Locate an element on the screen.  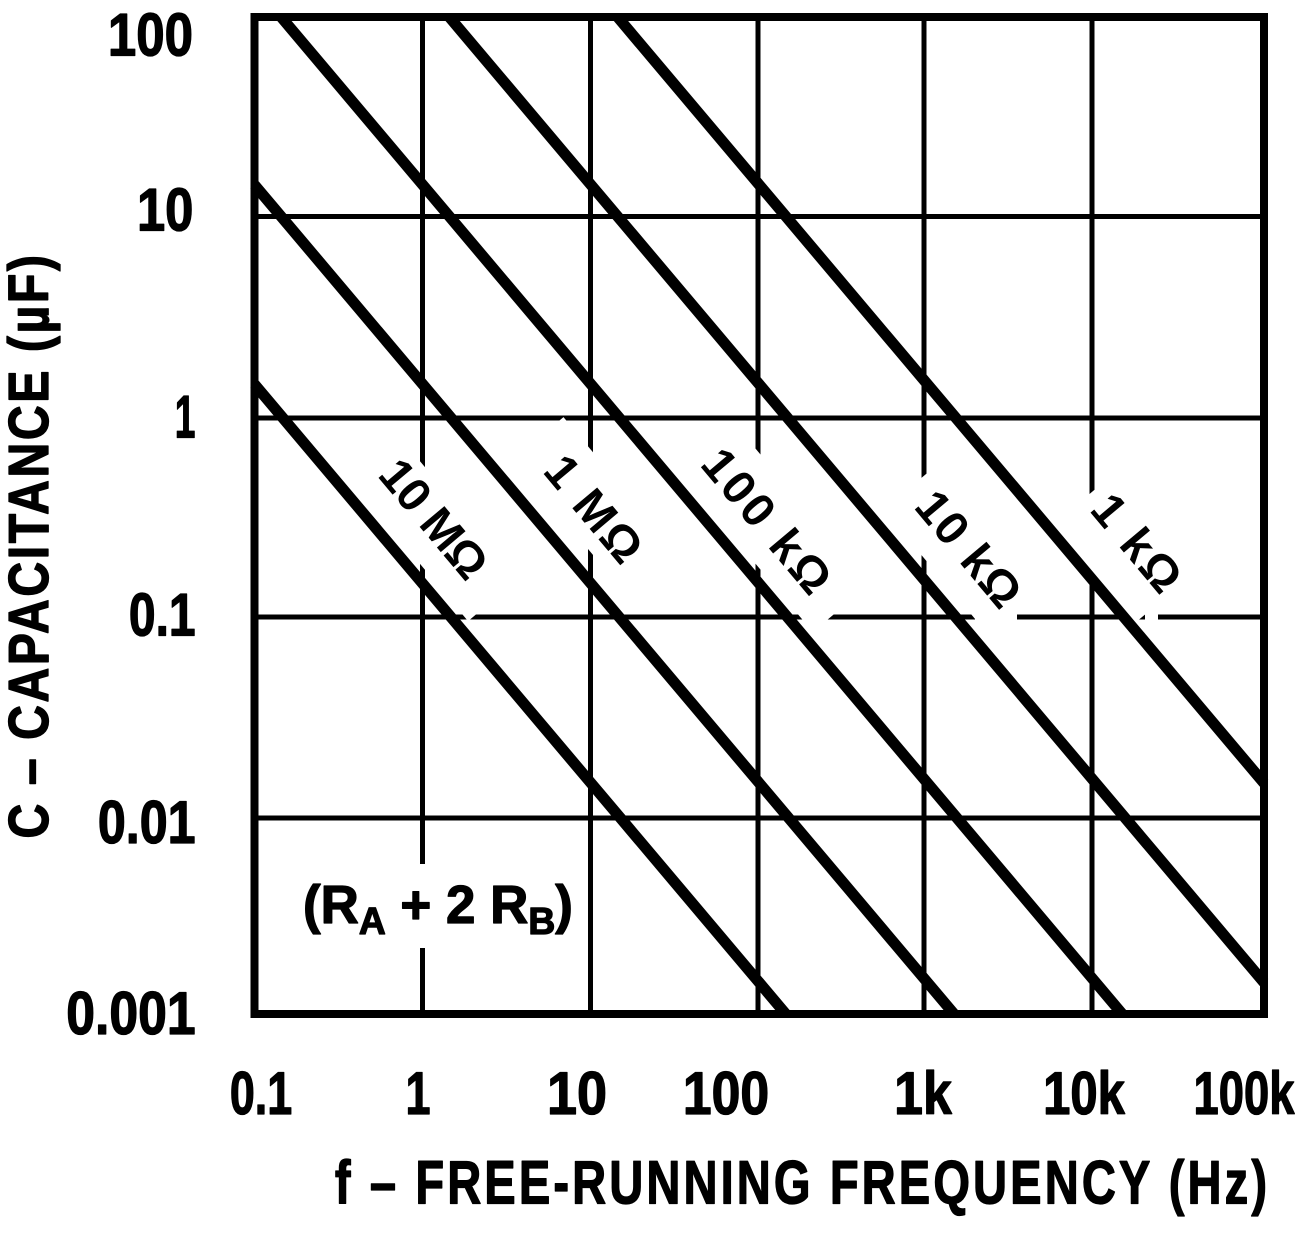
svg-text: C – CAPACITANCE (µF) is located at coordinates (30, 546).